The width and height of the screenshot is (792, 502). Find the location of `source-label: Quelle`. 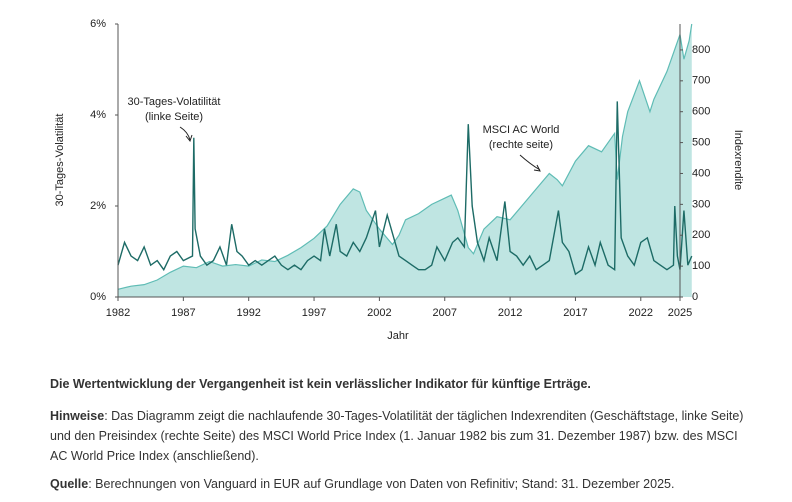

source-label: Quelle is located at coordinates (69, 484).